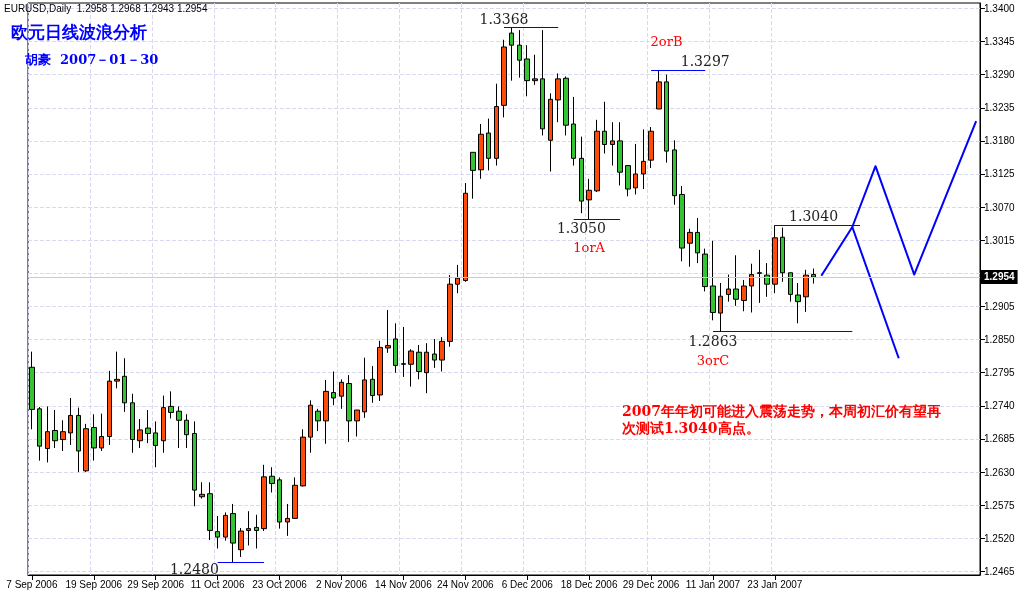 Image resolution: width=1021 pixels, height=595 pixels. I want to click on x-tick-label: 24 Nov 2006, so click(465, 584).